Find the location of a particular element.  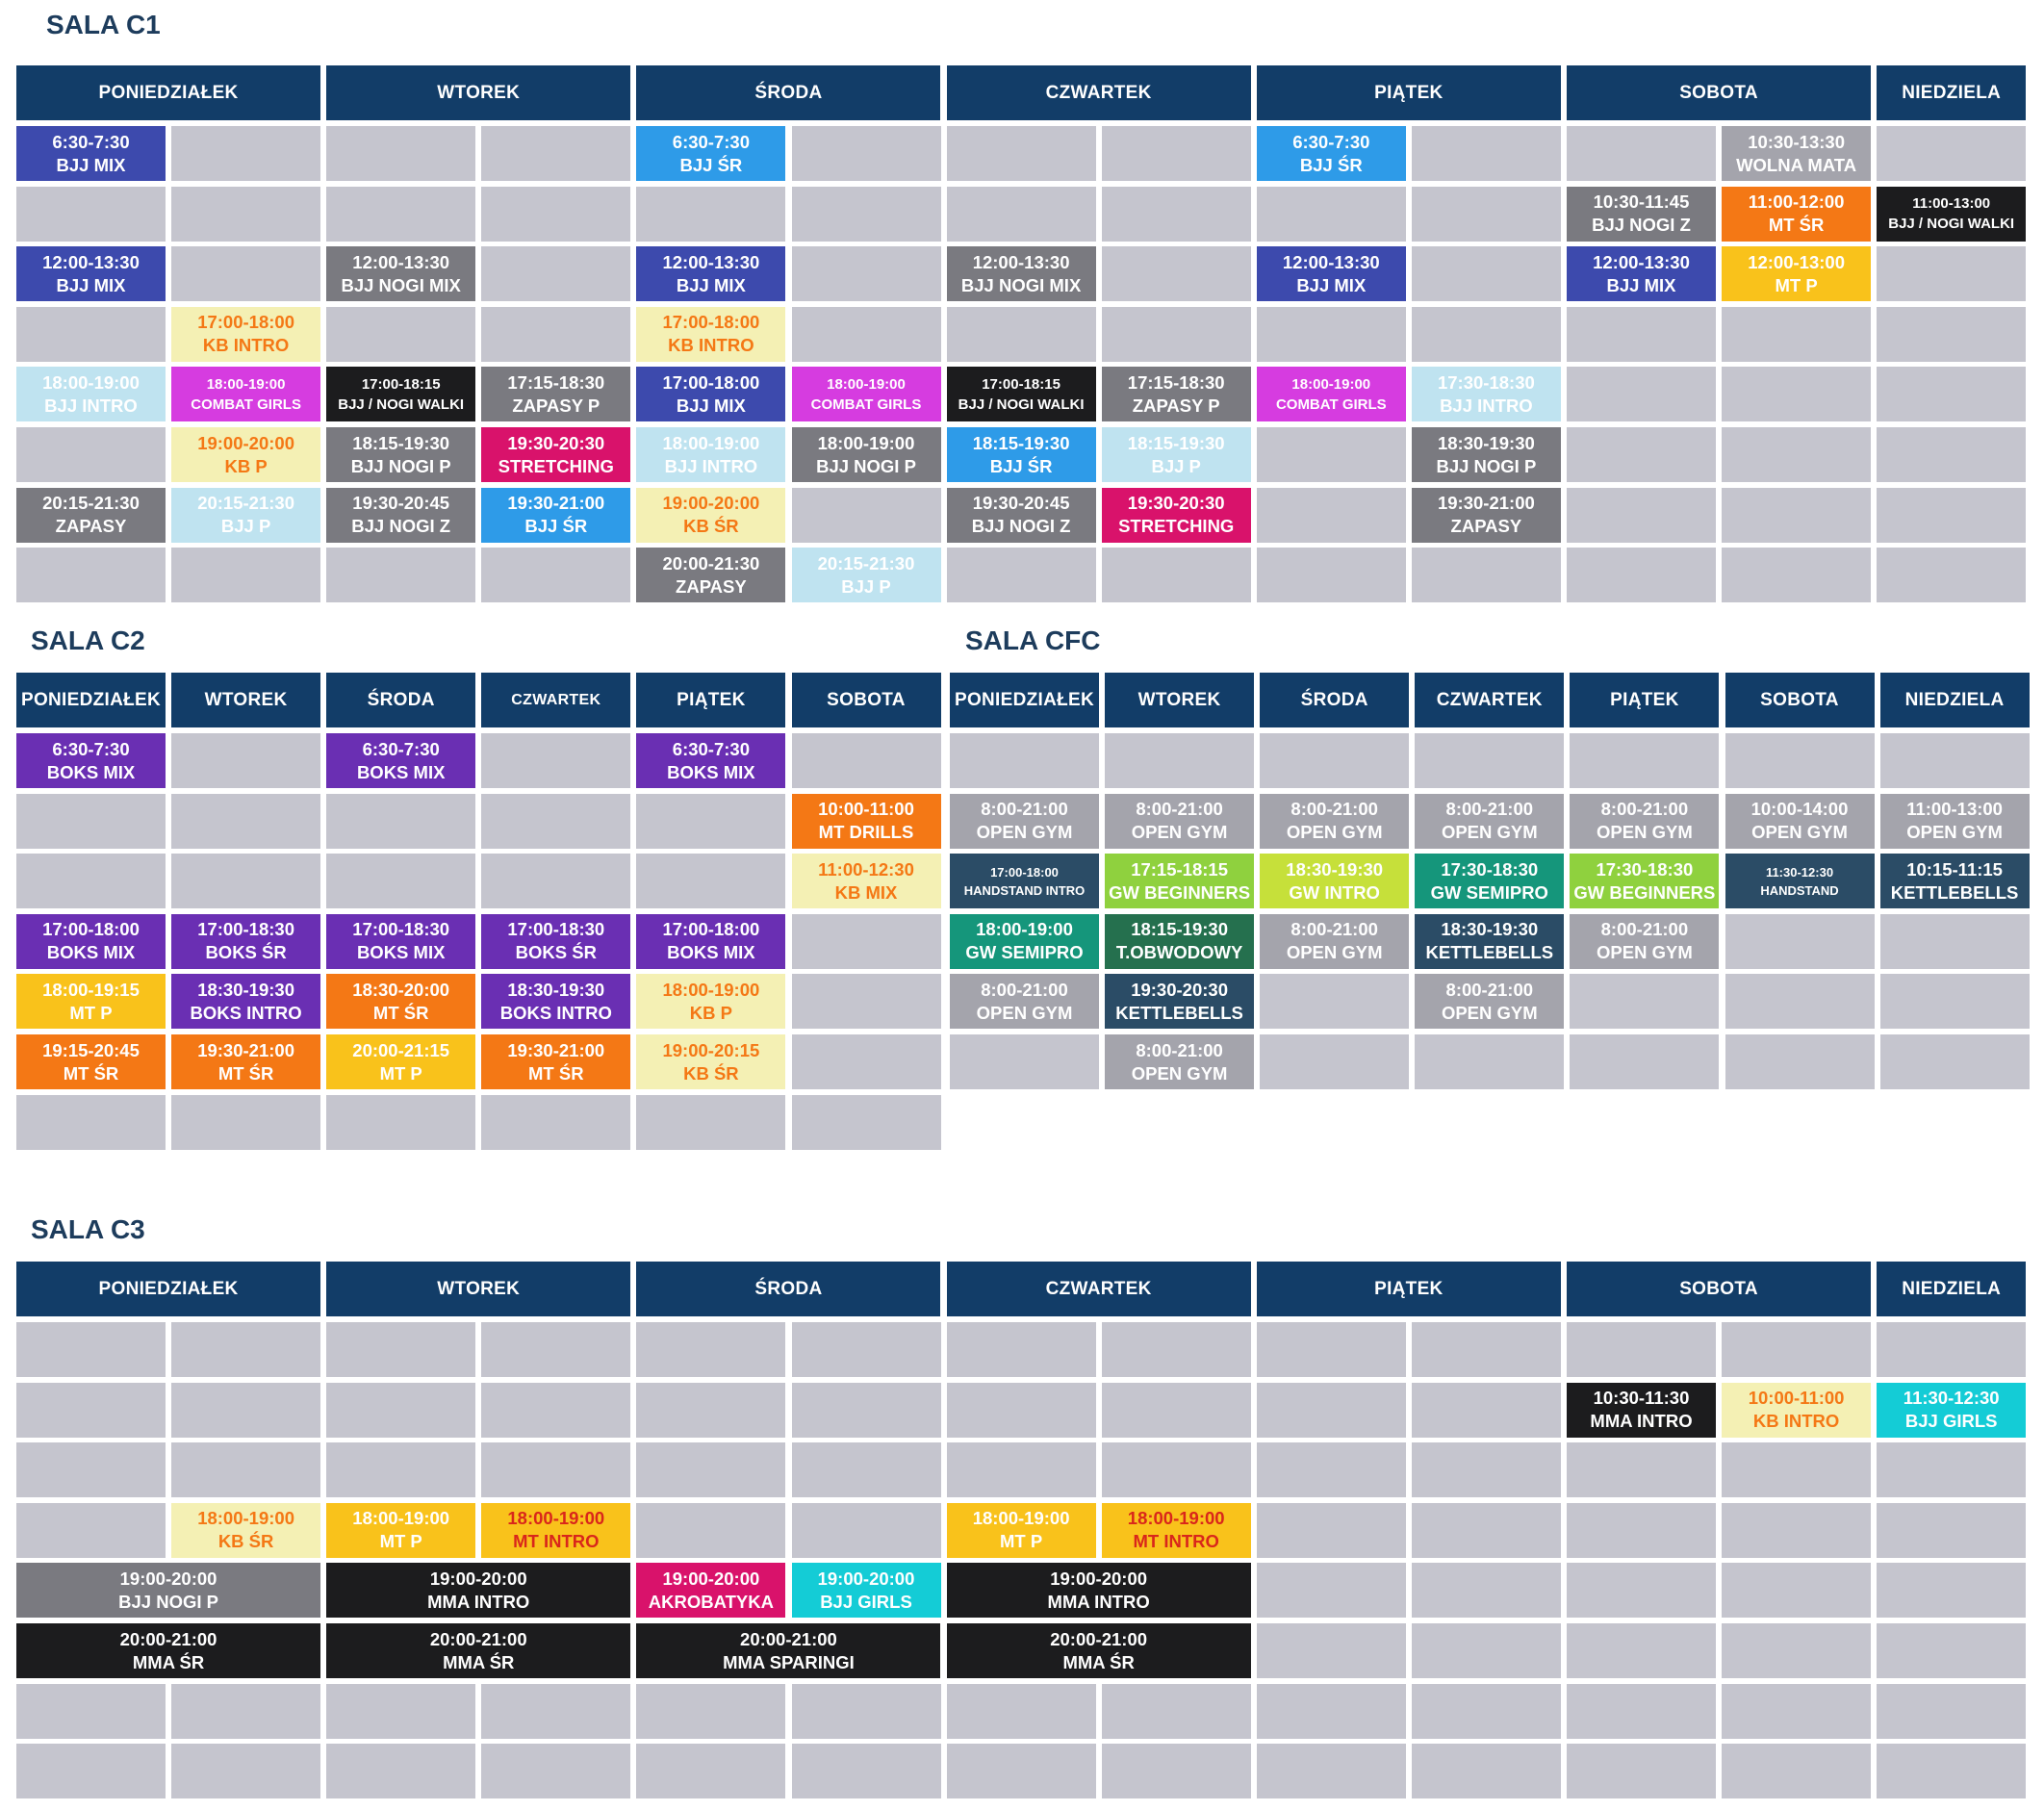

class-slot: 17:00-18:00 BOKS MIX is located at coordinates (711, 941).